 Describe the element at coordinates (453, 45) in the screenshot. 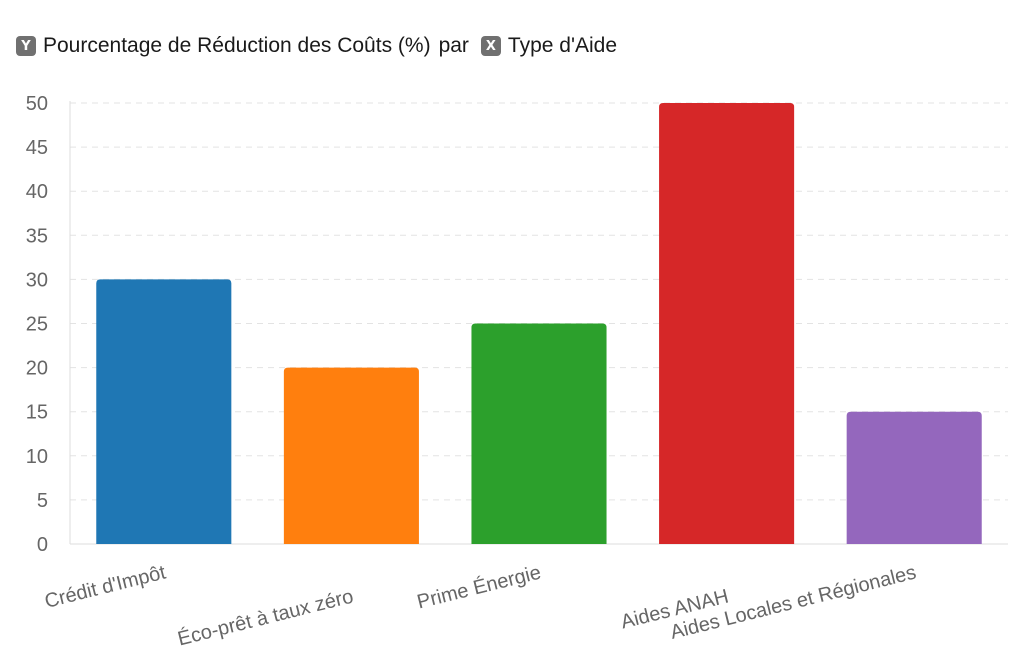

I see `title-connector: par` at that location.